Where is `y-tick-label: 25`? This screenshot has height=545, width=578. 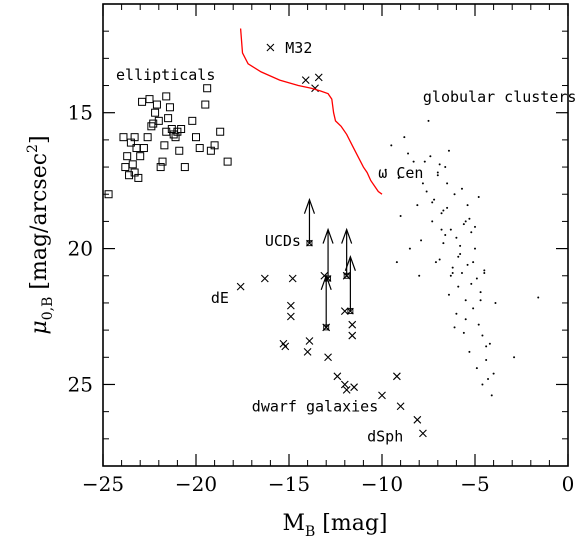 y-tick-label: 25 is located at coordinates (80, 384).